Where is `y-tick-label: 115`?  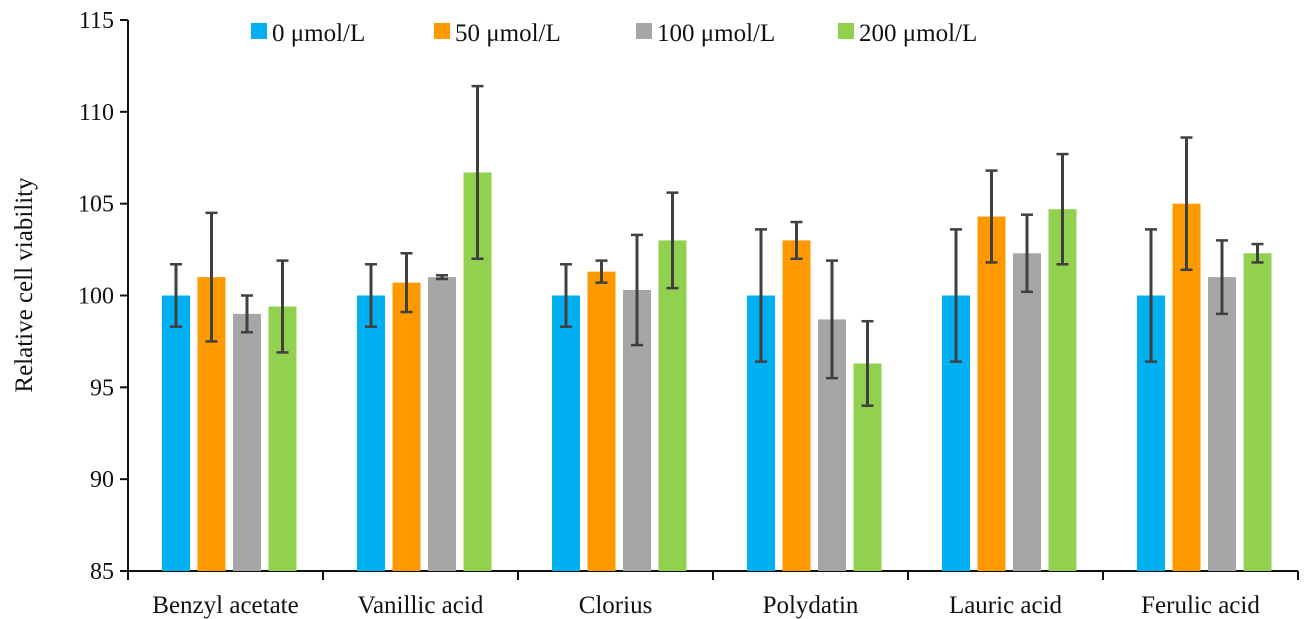
y-tick-label: 115 is located at coordinates (96, 21).